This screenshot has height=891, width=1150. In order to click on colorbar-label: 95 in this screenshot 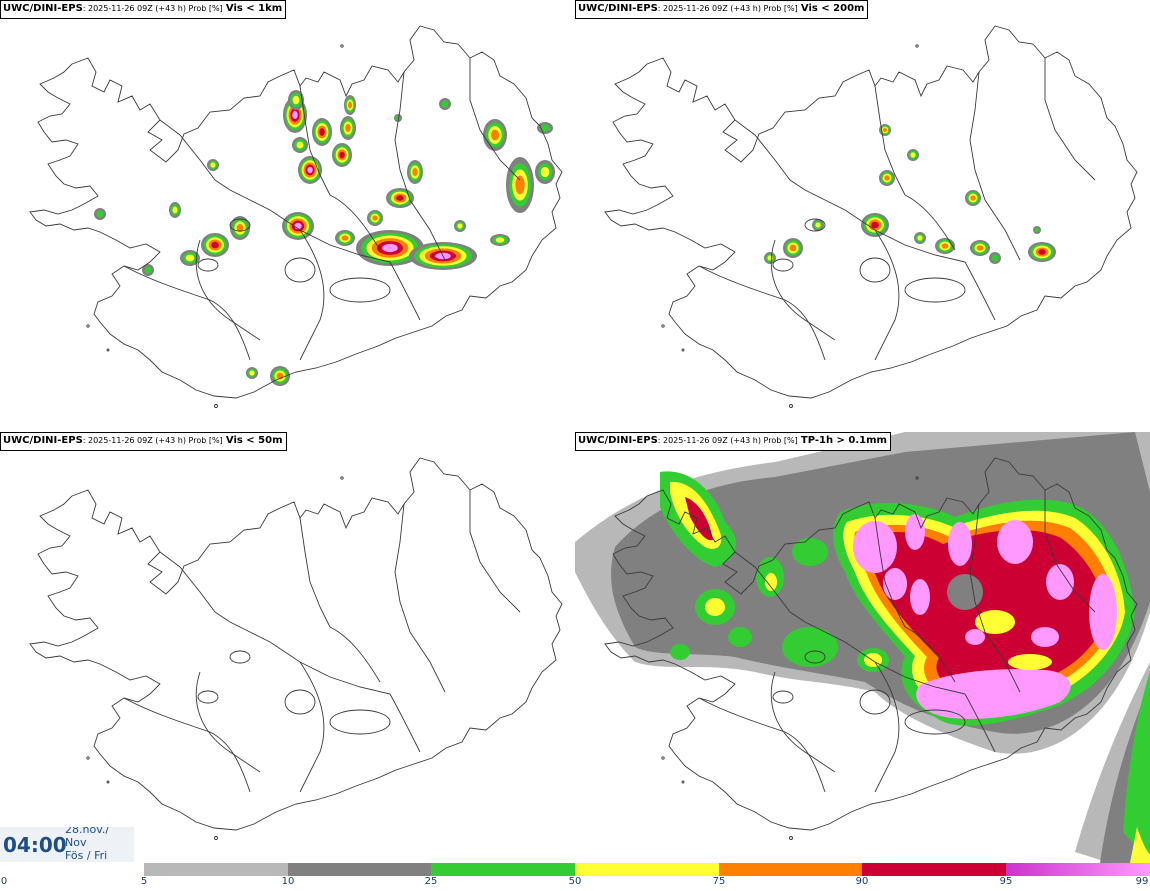, I will do `click(1006, 881)`.